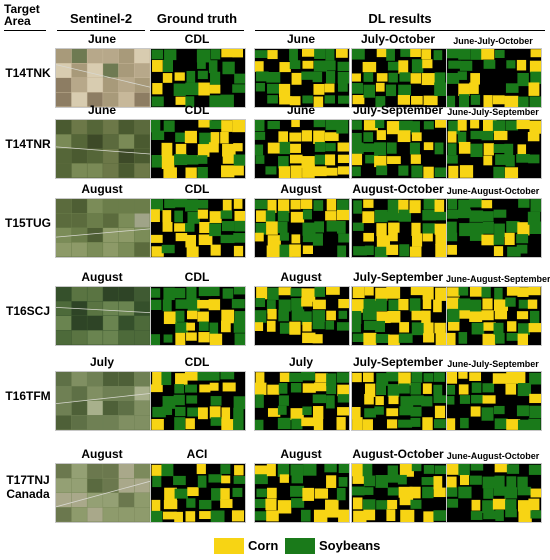 Image resolution: width=550 pixels, height=560 pixels. I want to click on row-label-0: T14TNK, so click(28, 73).